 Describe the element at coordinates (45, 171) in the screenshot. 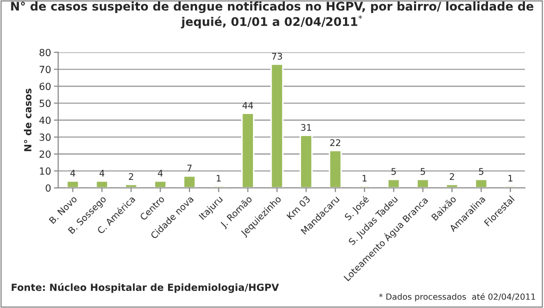

I see `y-tick-label: 10` at that location.